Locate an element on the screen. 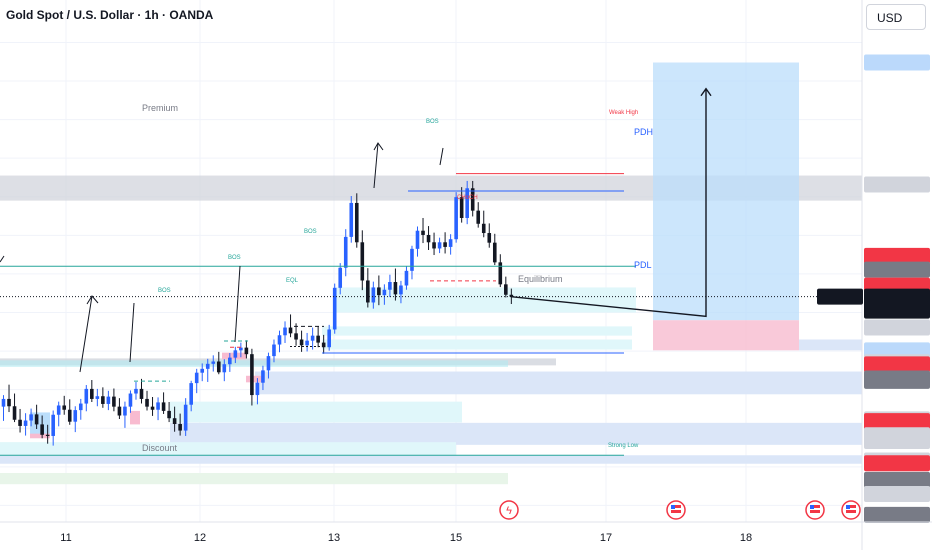  time-tick-label: 15 is located at coordinates (456, 538).